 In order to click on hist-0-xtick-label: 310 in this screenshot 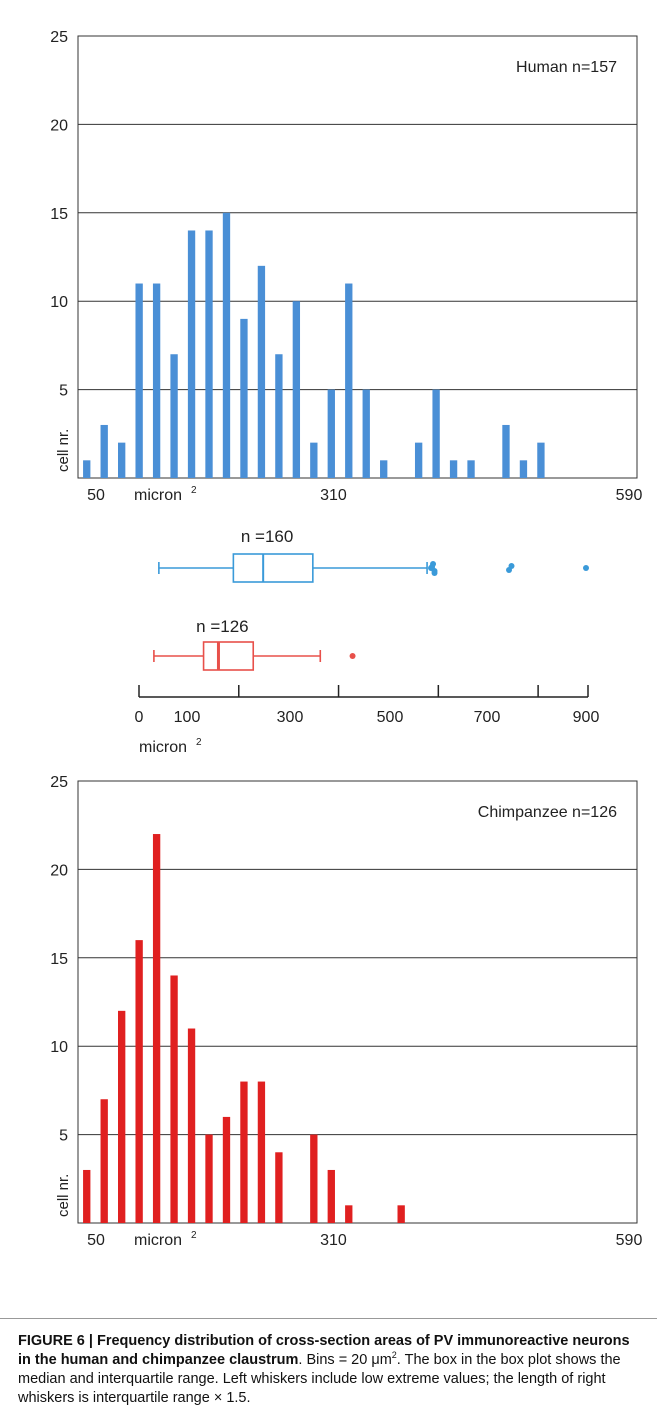, I will do `click(333, 495)`.